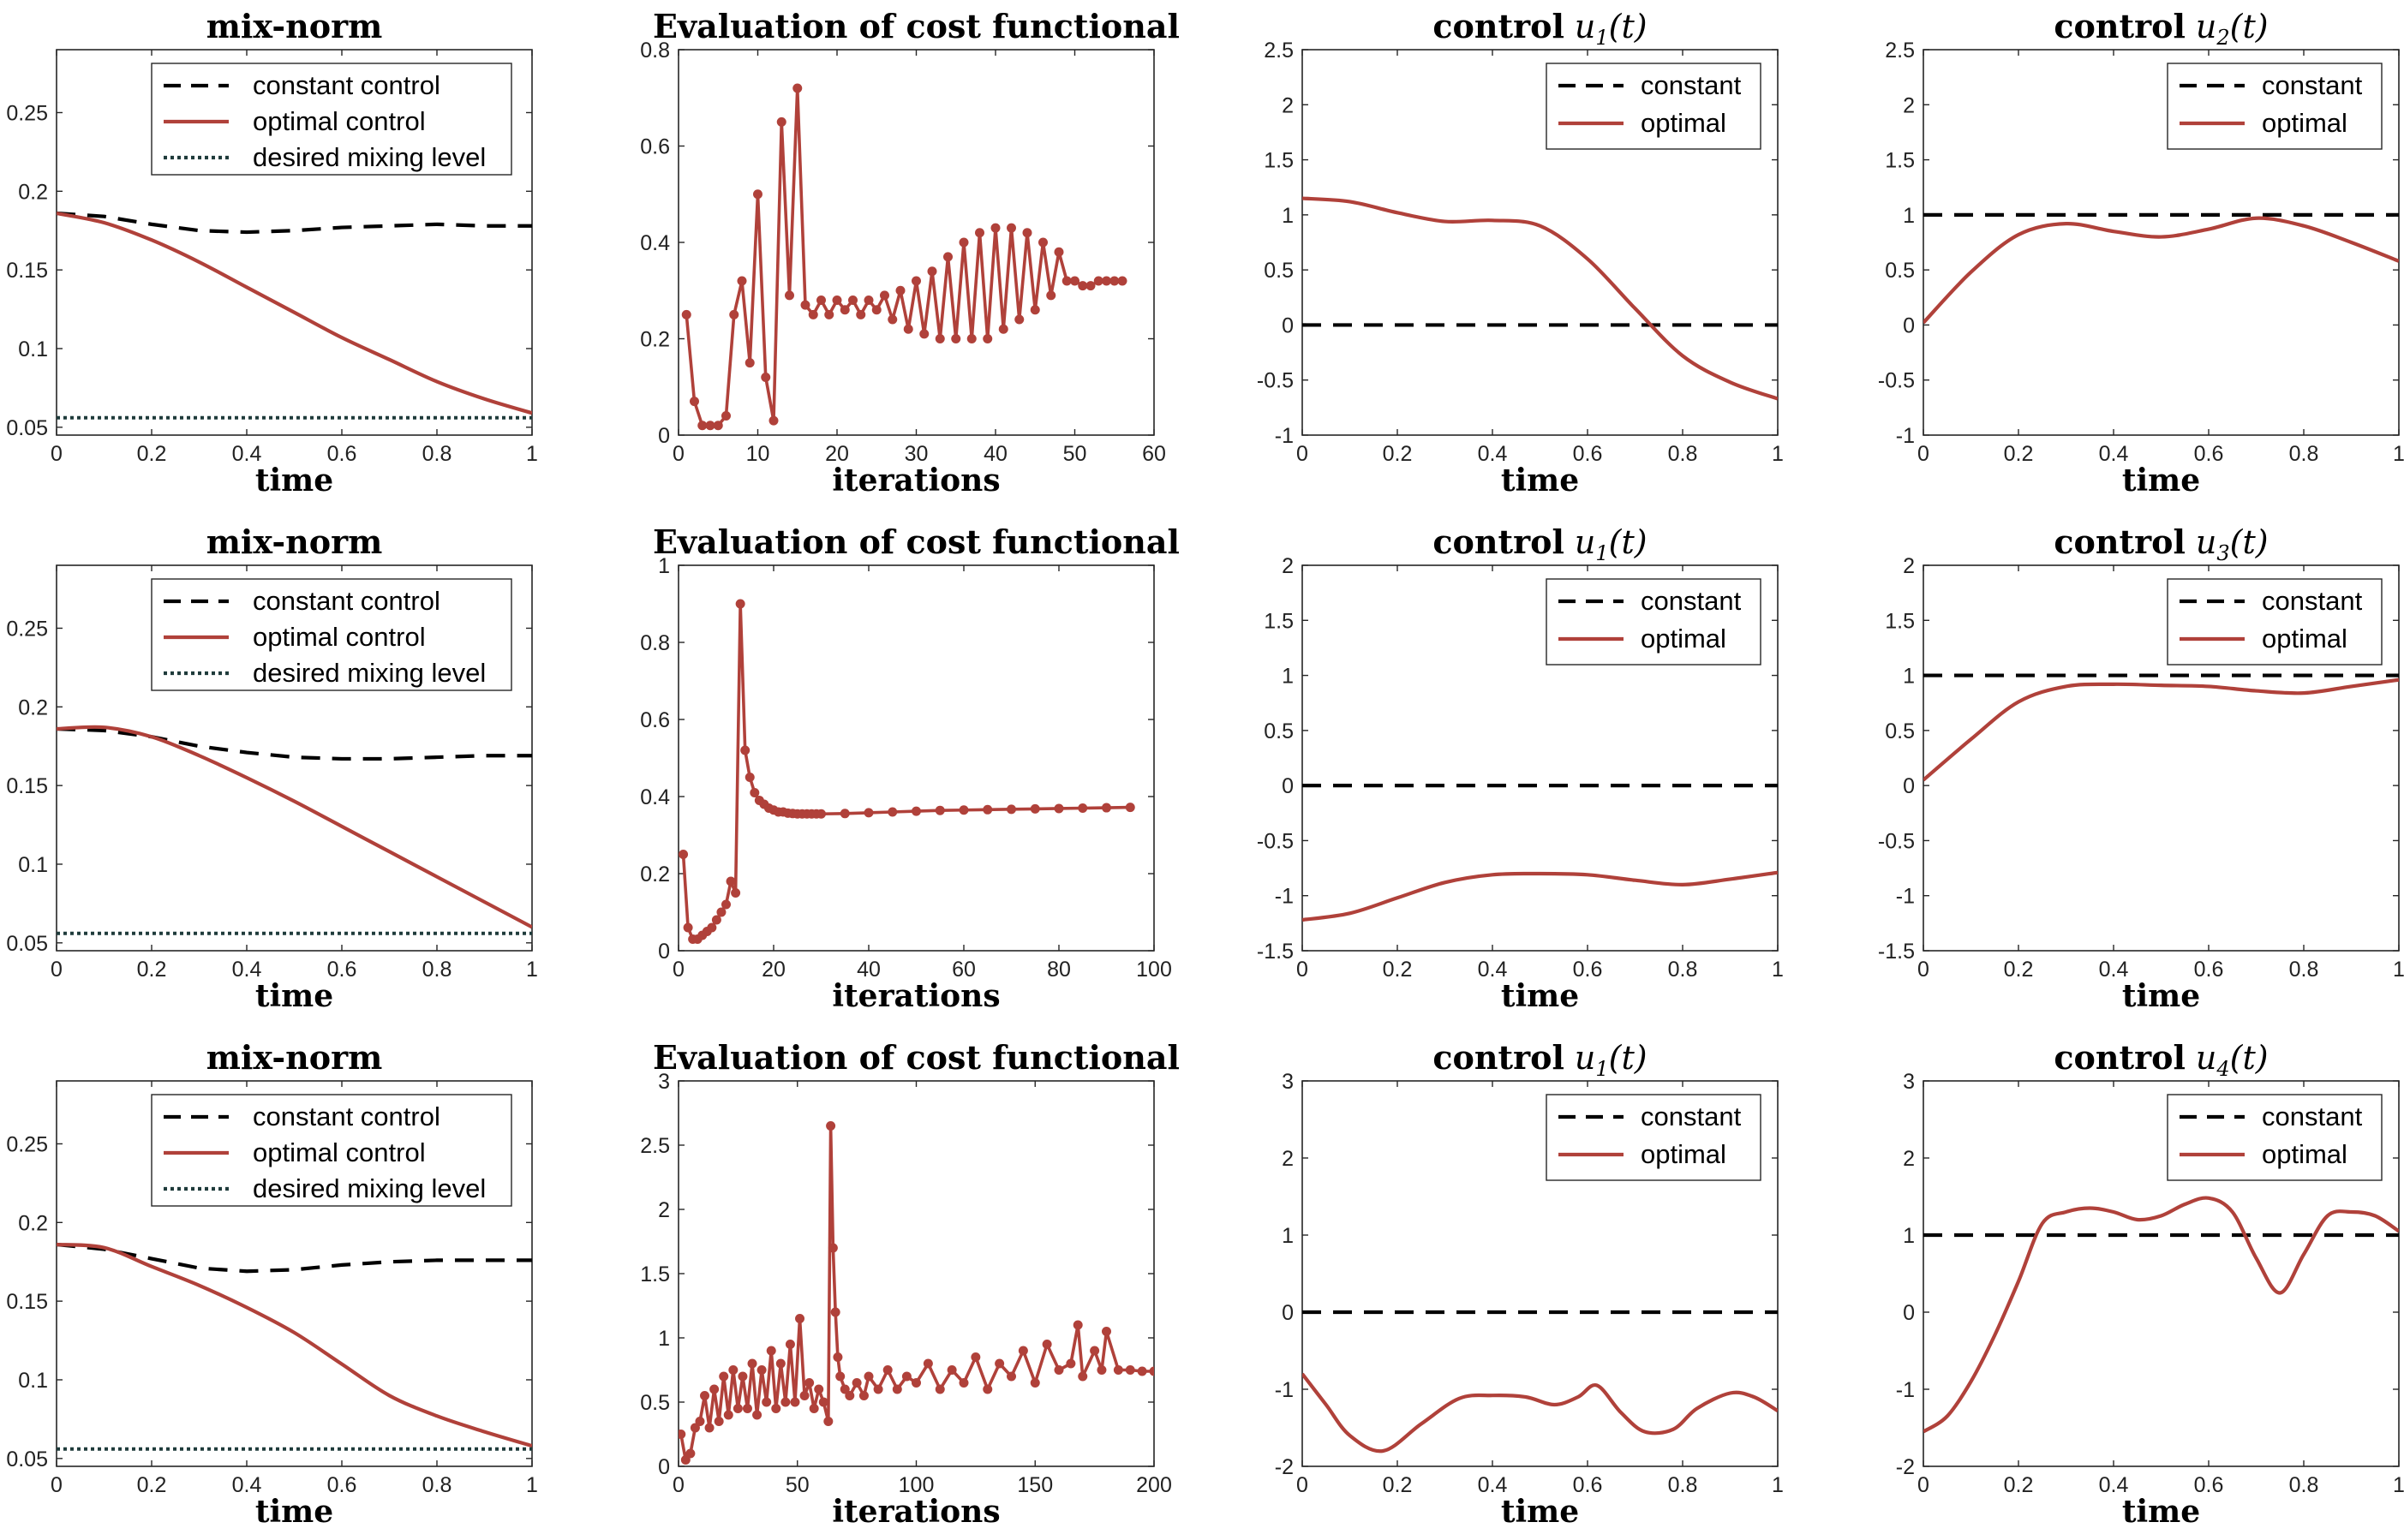 This screenshot has height=1540, width=2404. I want to click on y-tick-label: -0.5, so click(1276, 841).